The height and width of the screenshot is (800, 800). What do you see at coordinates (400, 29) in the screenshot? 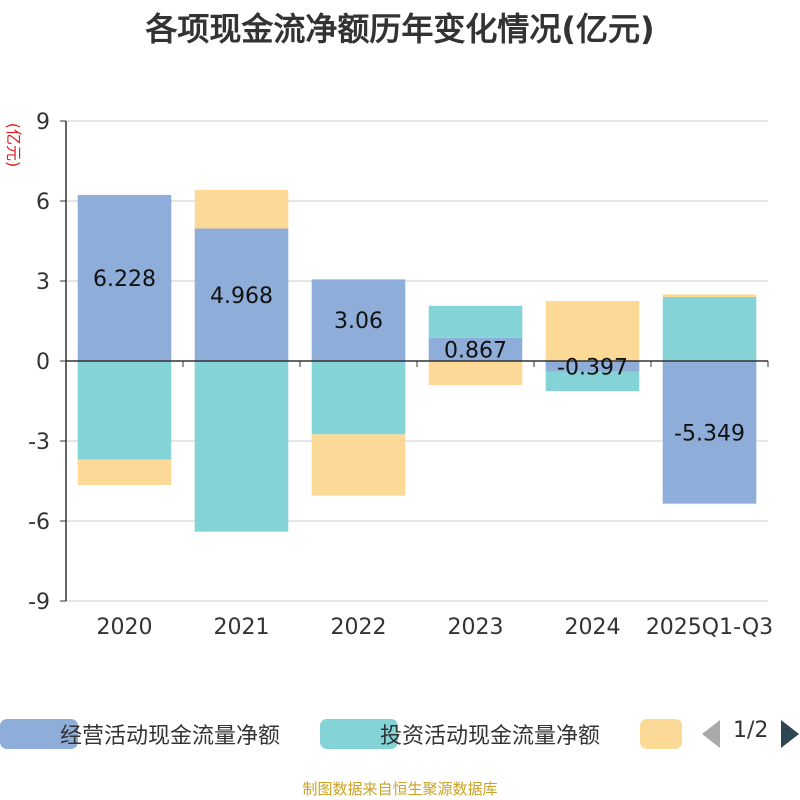
I see `chart-title: 各项现金流净额历年变化情况(亿元)` at bounding box center [400, 29].